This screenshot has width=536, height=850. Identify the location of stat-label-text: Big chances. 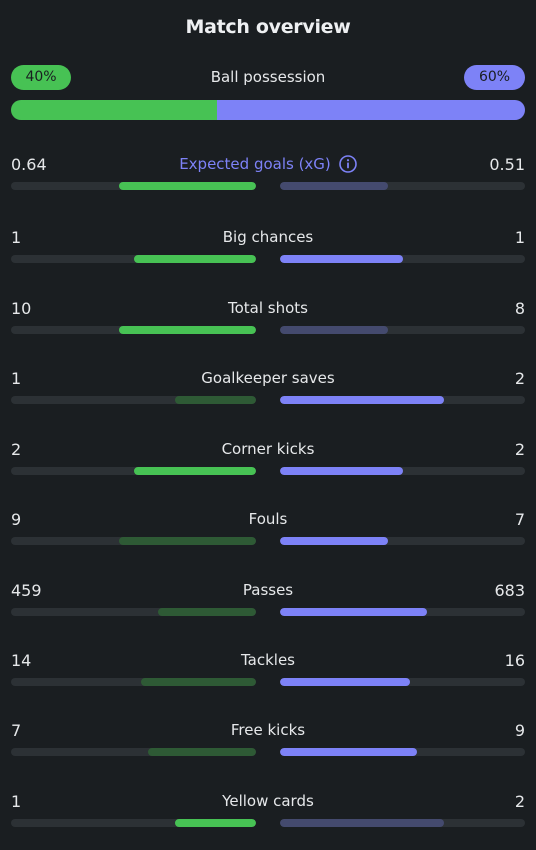
(268, 237).